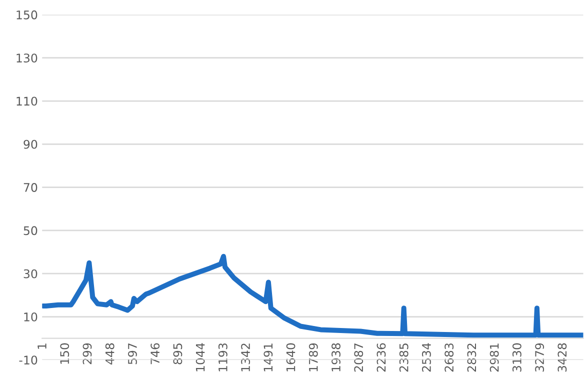 The image size is (585, 387). Describe the element at coordinates (27, 101) in the screenshot. I see `y-tick-label: 110` at that location.